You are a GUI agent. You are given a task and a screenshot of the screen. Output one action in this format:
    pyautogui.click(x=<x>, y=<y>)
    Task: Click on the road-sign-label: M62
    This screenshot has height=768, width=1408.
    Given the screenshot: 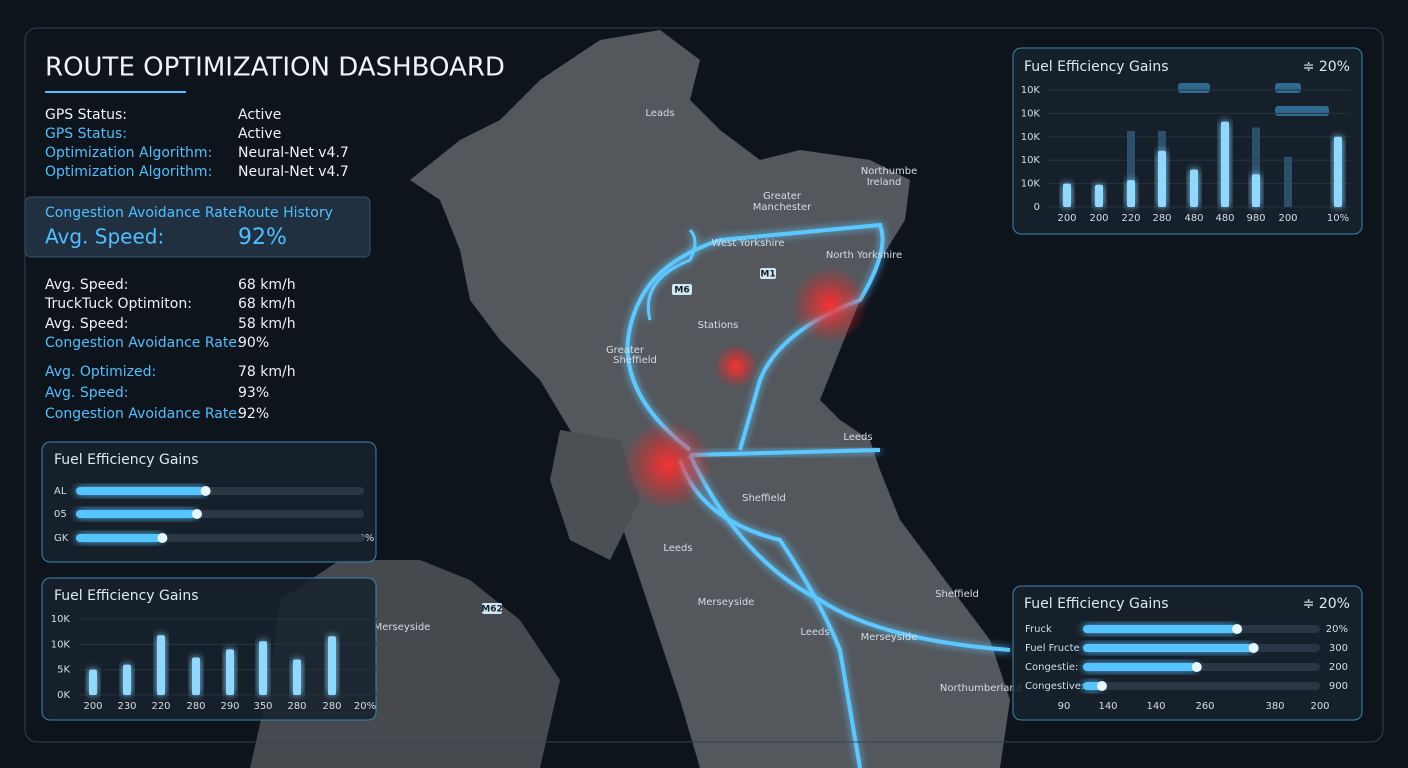 What is the action you would take?
    pyautogui.click(x=491, y=610)
    